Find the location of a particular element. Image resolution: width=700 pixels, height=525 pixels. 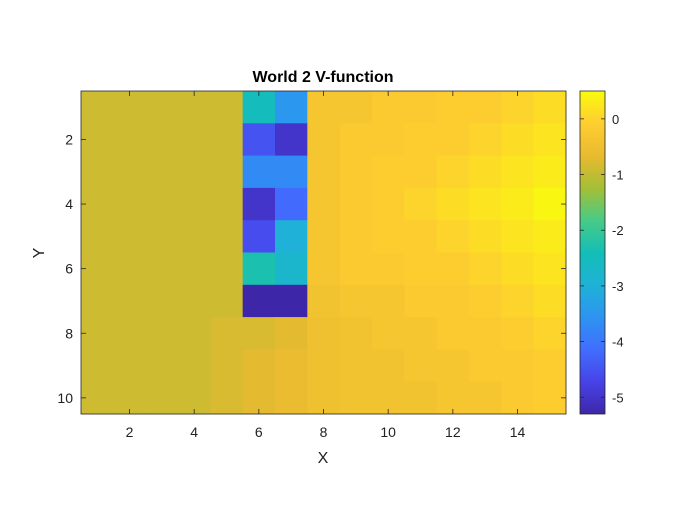

colorbar-tick-label: -3 is located at coordinates (618, 286).